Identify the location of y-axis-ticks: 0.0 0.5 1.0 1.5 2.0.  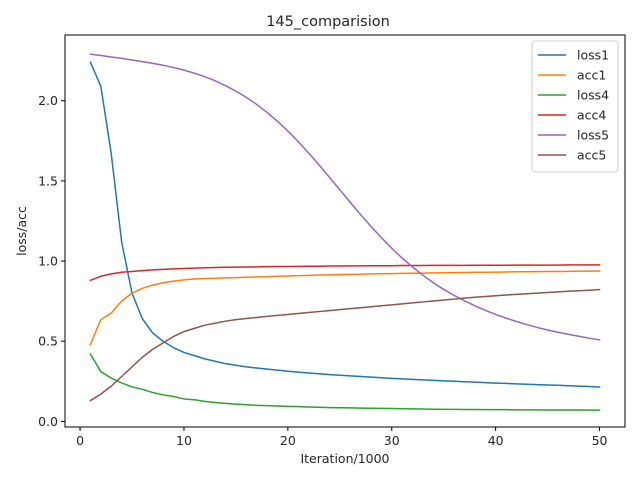
(51, 261).